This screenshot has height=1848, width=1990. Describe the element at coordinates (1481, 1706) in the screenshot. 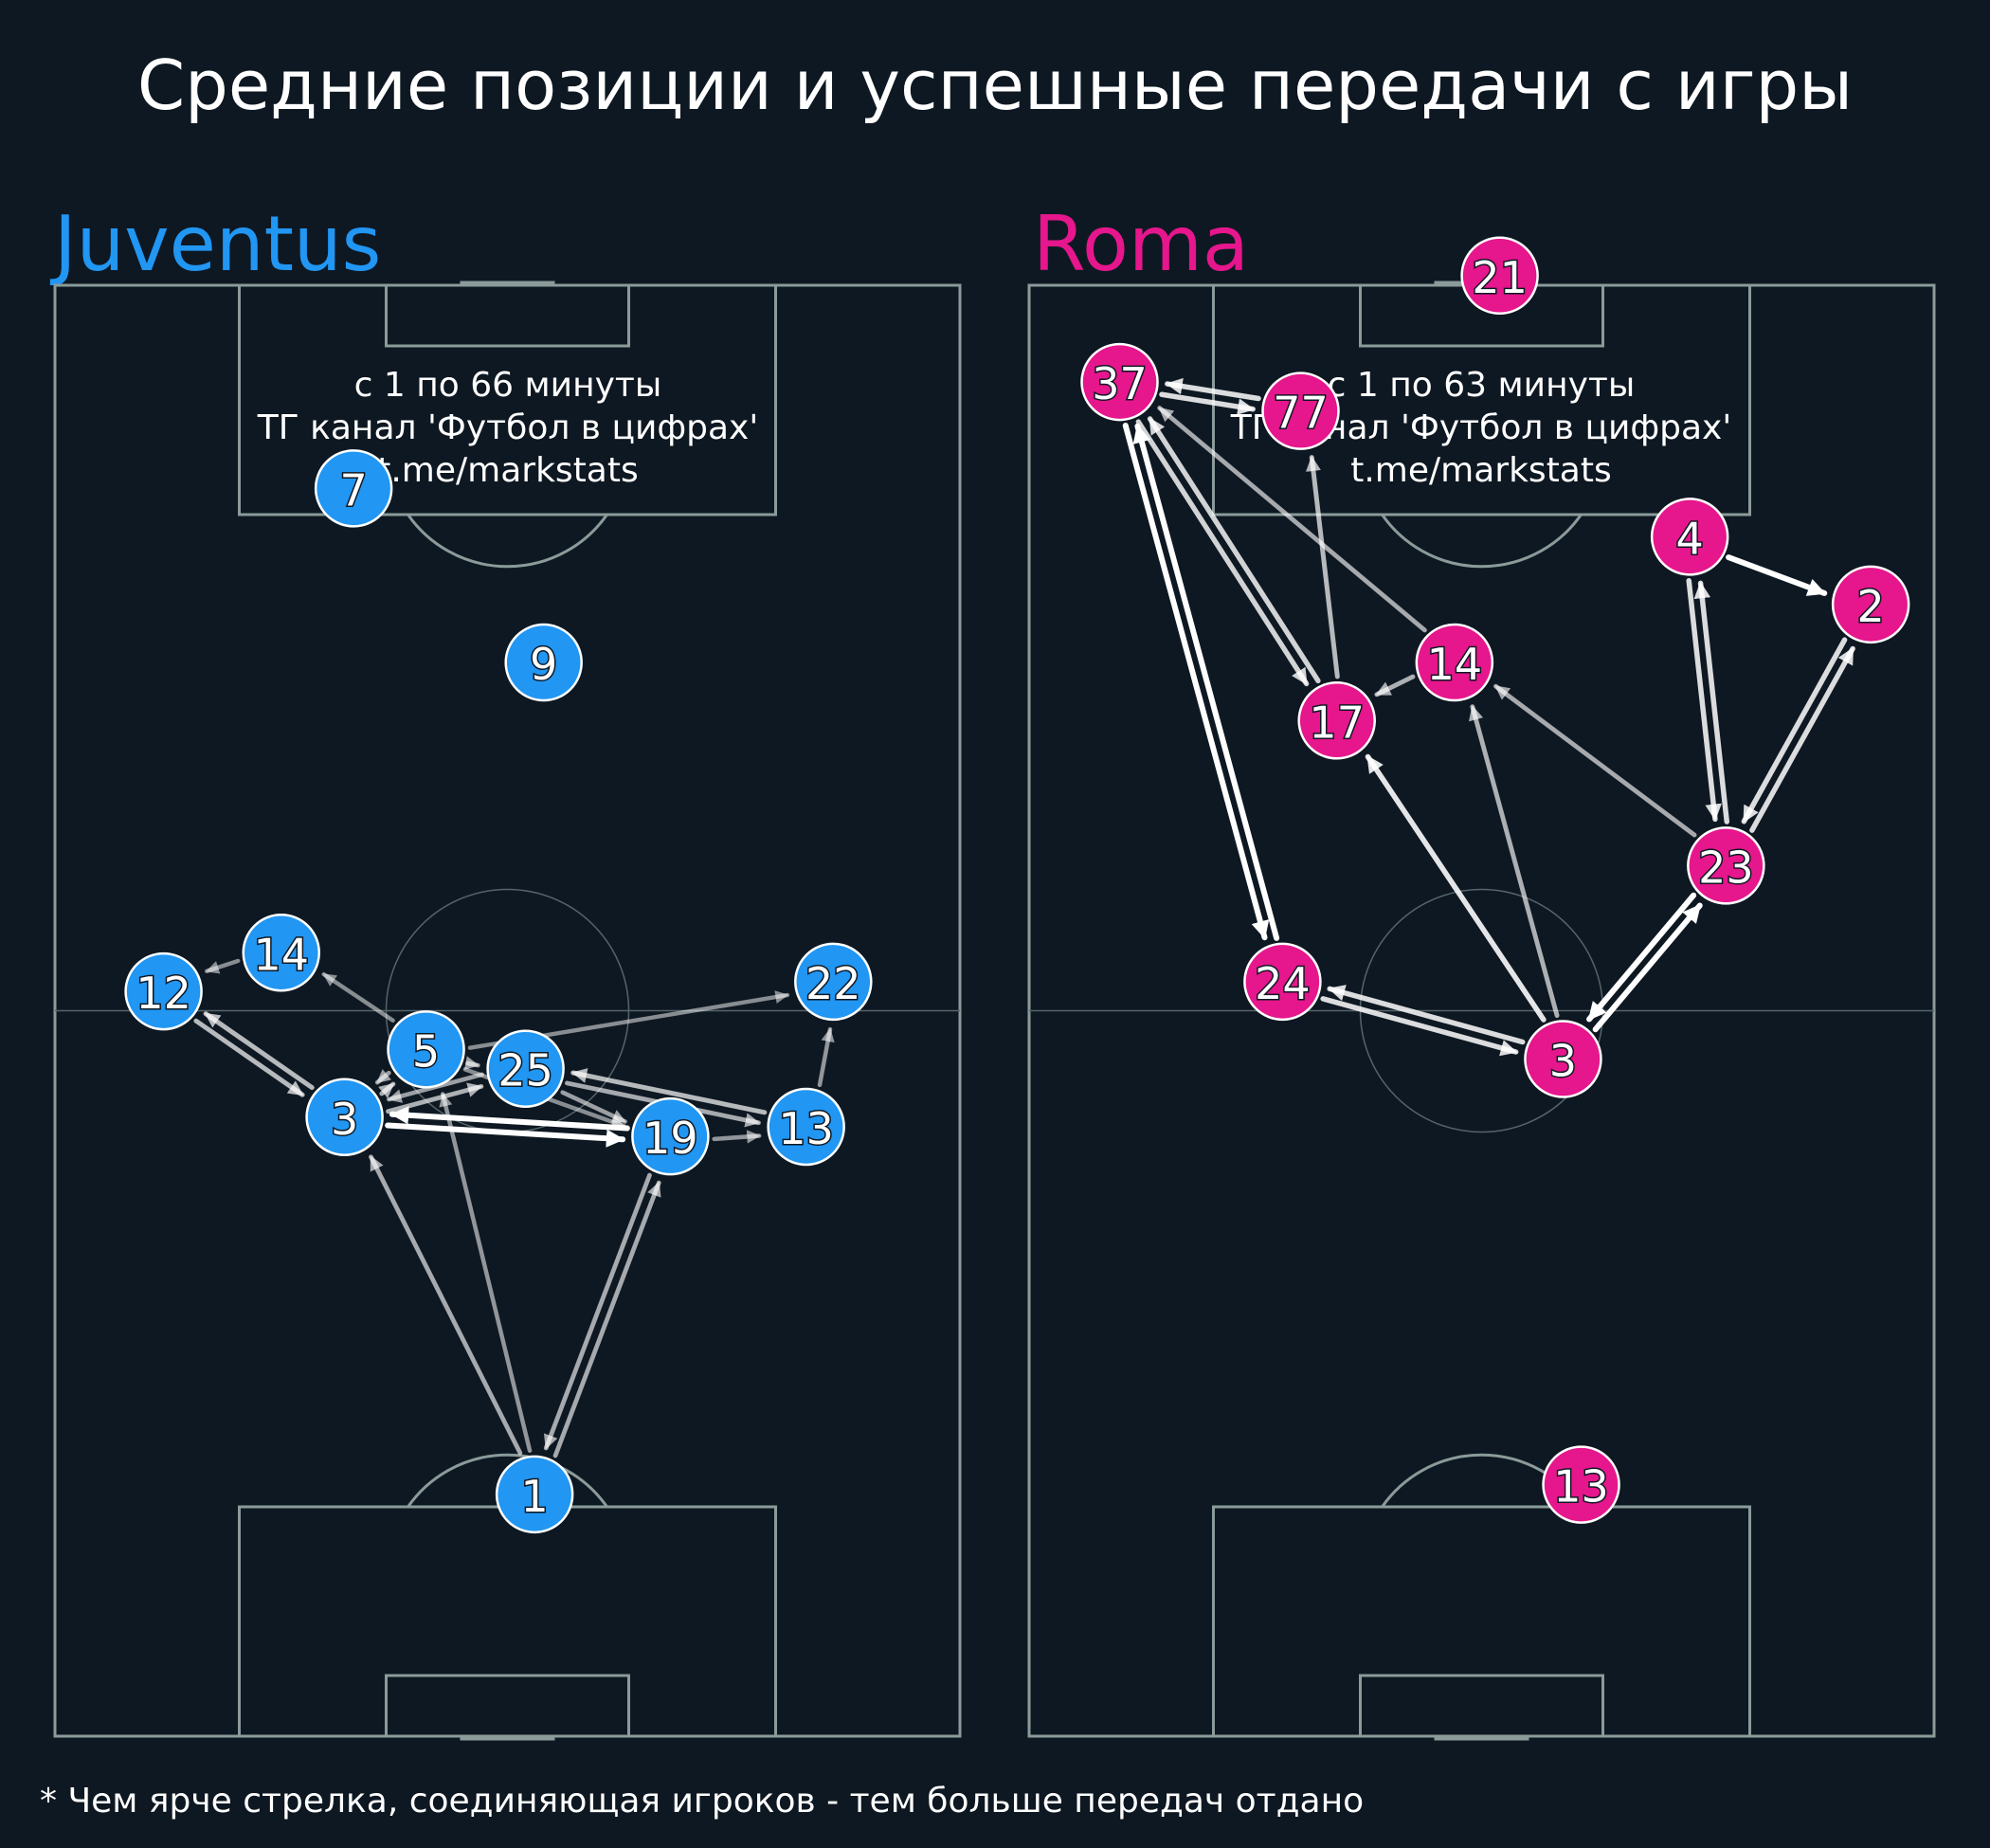

I see `roma-goal-area-bottom` at that location.